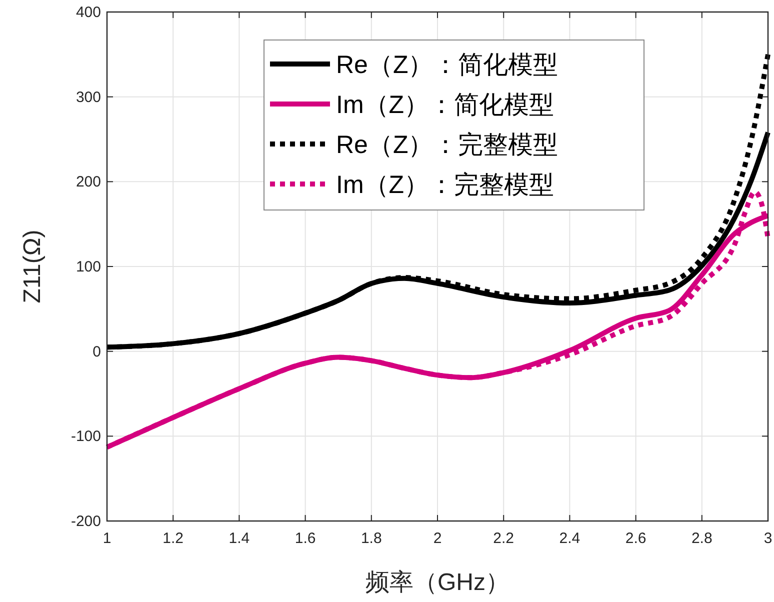 The width and height of the screenshot is (774, 602). I want to click on y-axis-title: Z11(Ω), so click(32, 267).